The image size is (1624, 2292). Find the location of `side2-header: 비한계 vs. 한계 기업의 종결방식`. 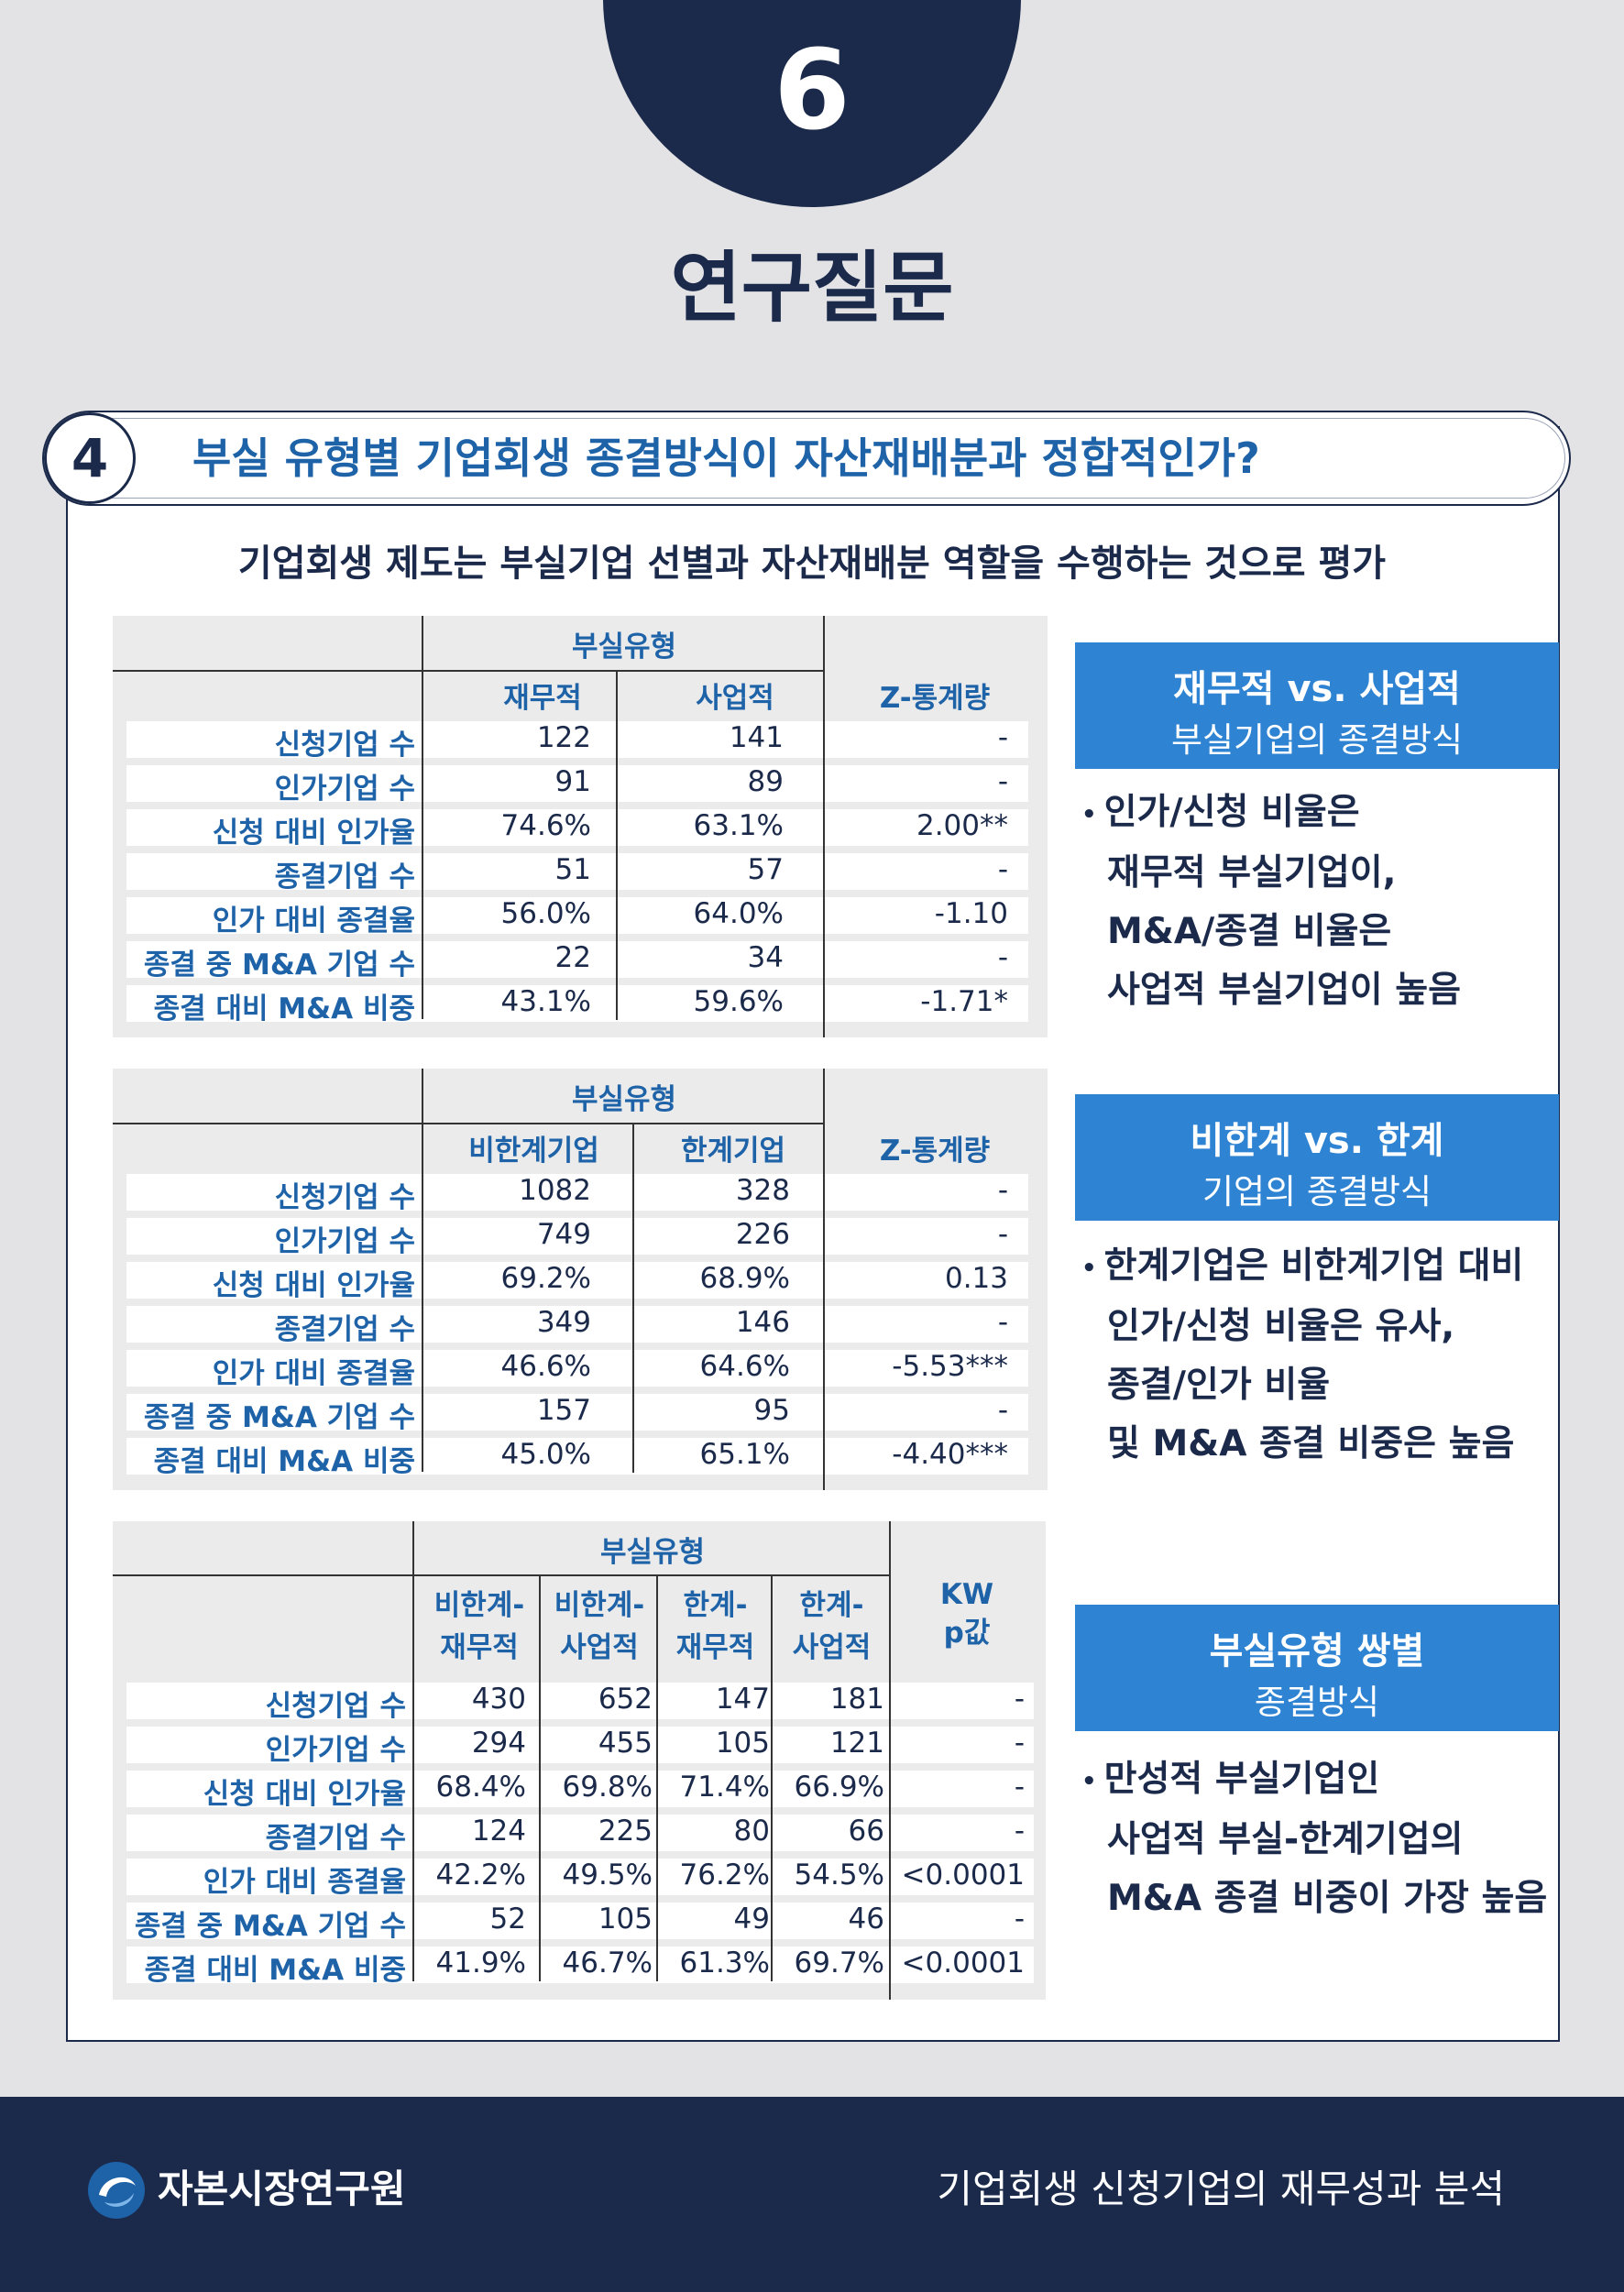

side2-header: 비한계 vs. 한계 기업의 종결방식 is located at coordinates (1317, 1157).